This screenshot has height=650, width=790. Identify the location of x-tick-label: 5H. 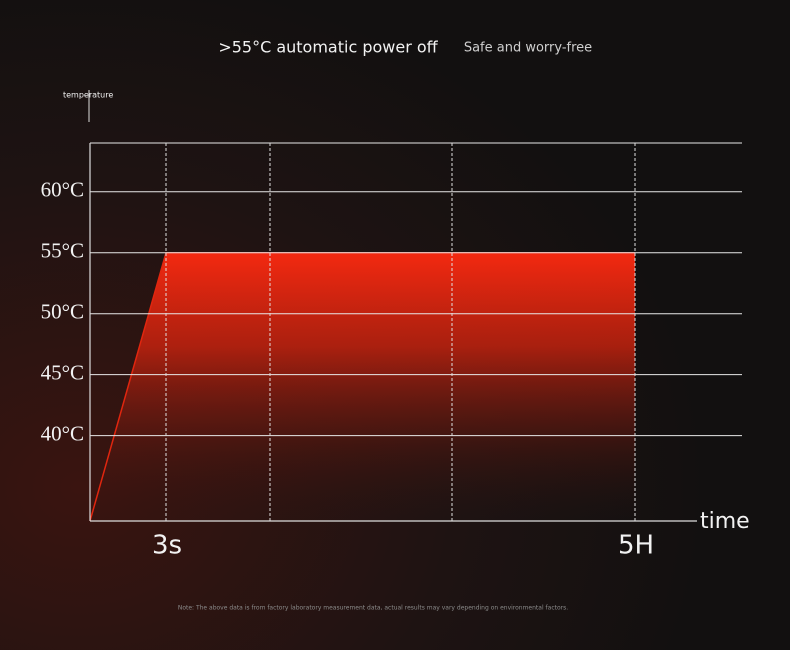
(636, 546).